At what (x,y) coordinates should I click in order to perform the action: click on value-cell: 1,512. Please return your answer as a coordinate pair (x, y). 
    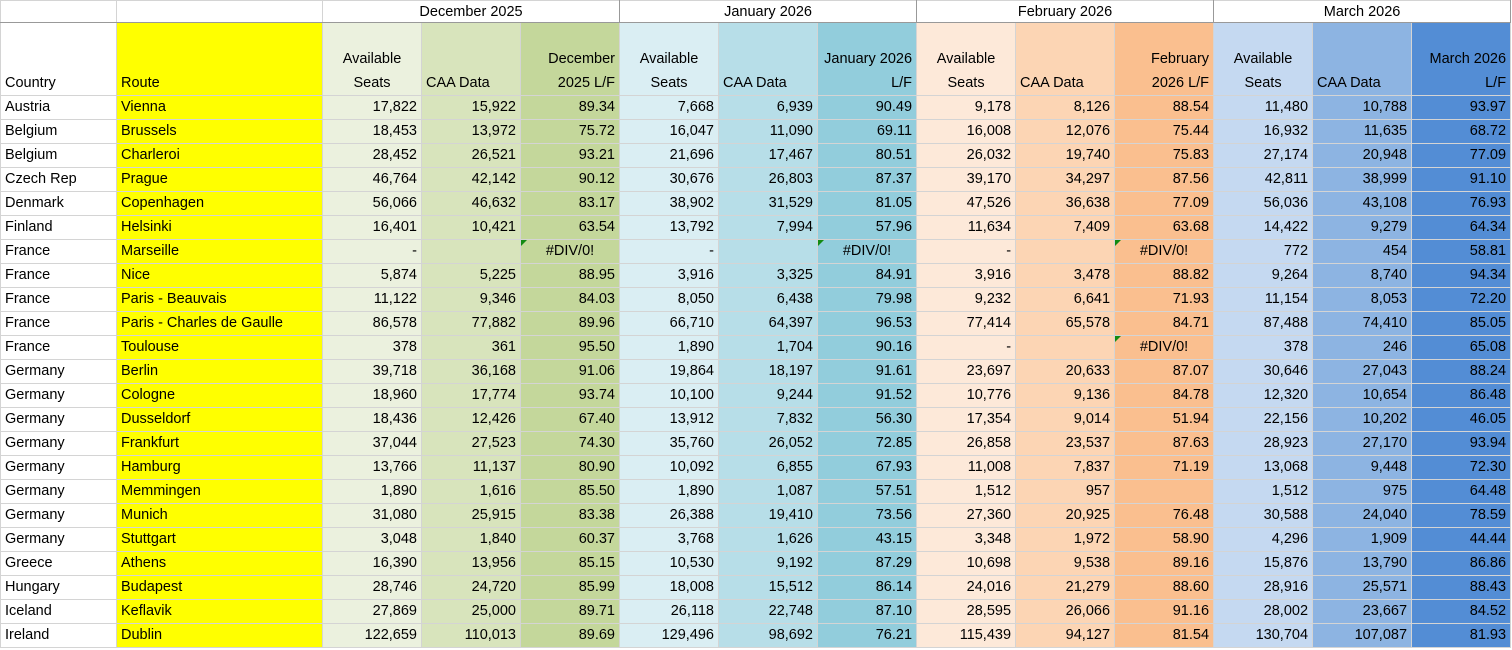
    Looking at the image, I should click on (966, 491).